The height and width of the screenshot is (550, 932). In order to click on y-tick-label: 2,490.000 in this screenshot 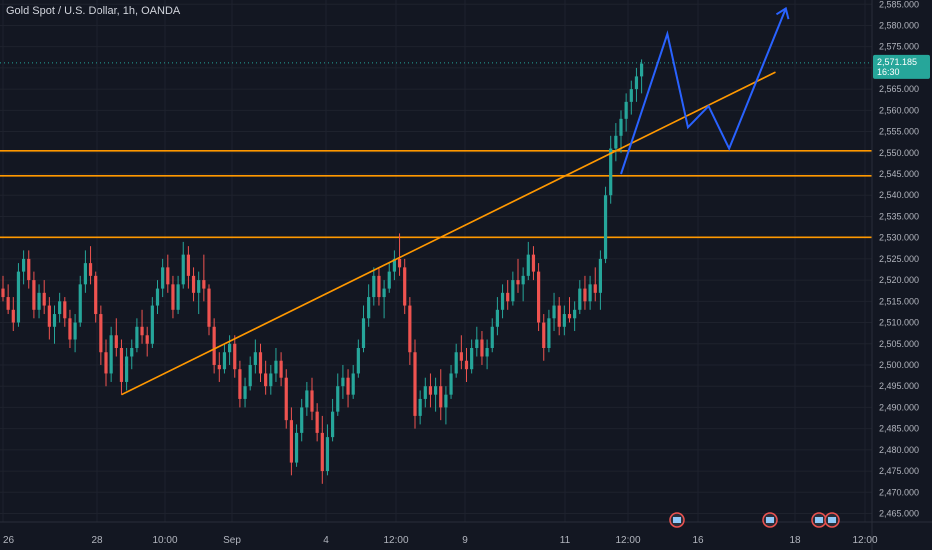, I will do `click(899, 407)`.